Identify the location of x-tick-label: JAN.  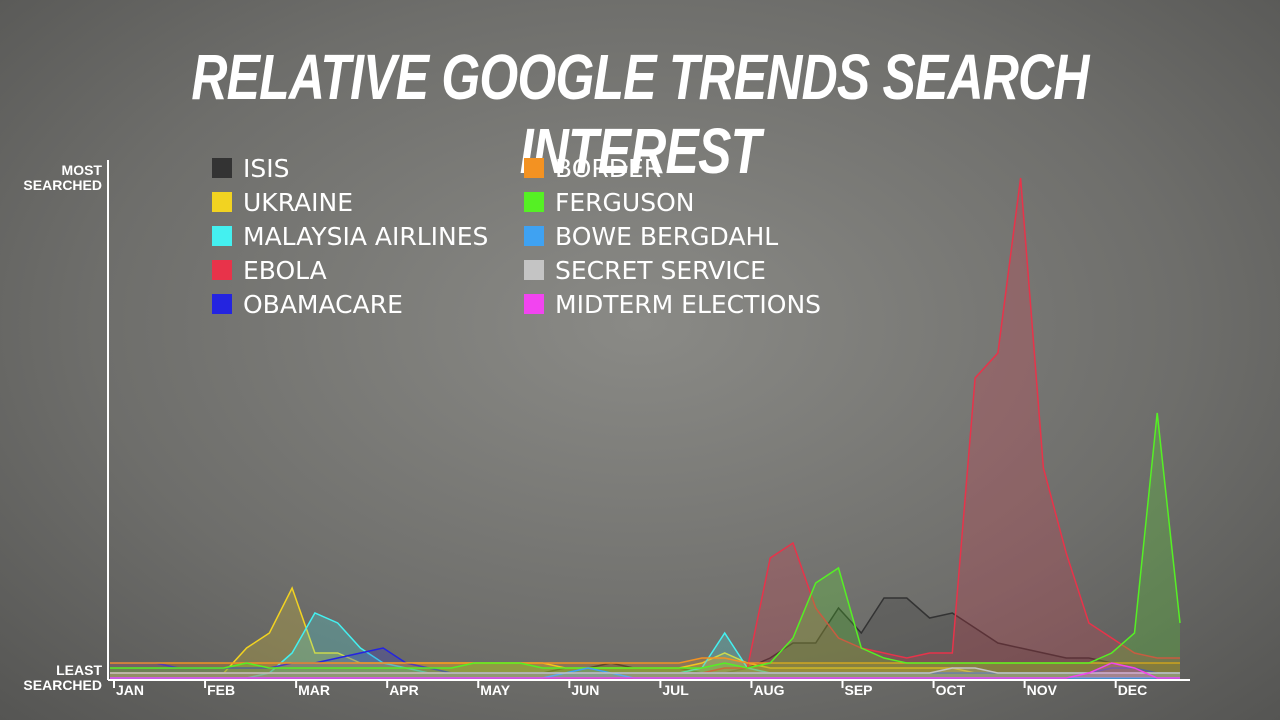
(130, 690).